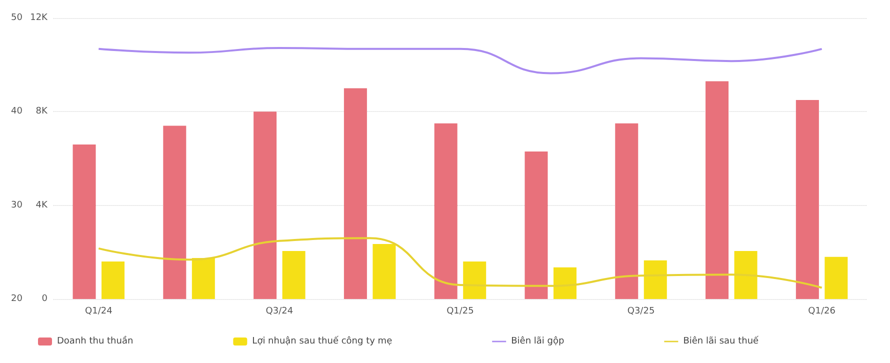 The height and width of the screenshot is (363, 890). I want to click on y-tick-label: 0, so click(45, 299).